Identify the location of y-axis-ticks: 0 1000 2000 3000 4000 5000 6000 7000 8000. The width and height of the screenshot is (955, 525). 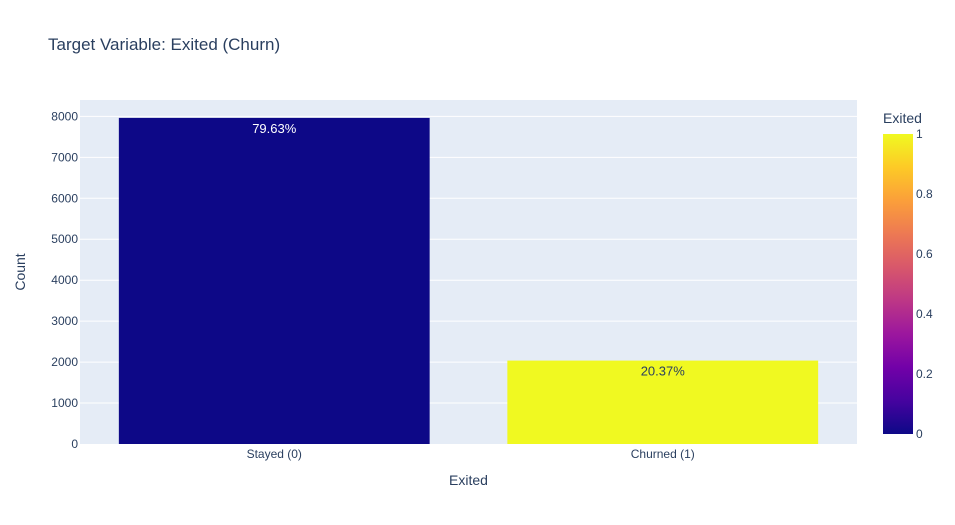
(64, 280).